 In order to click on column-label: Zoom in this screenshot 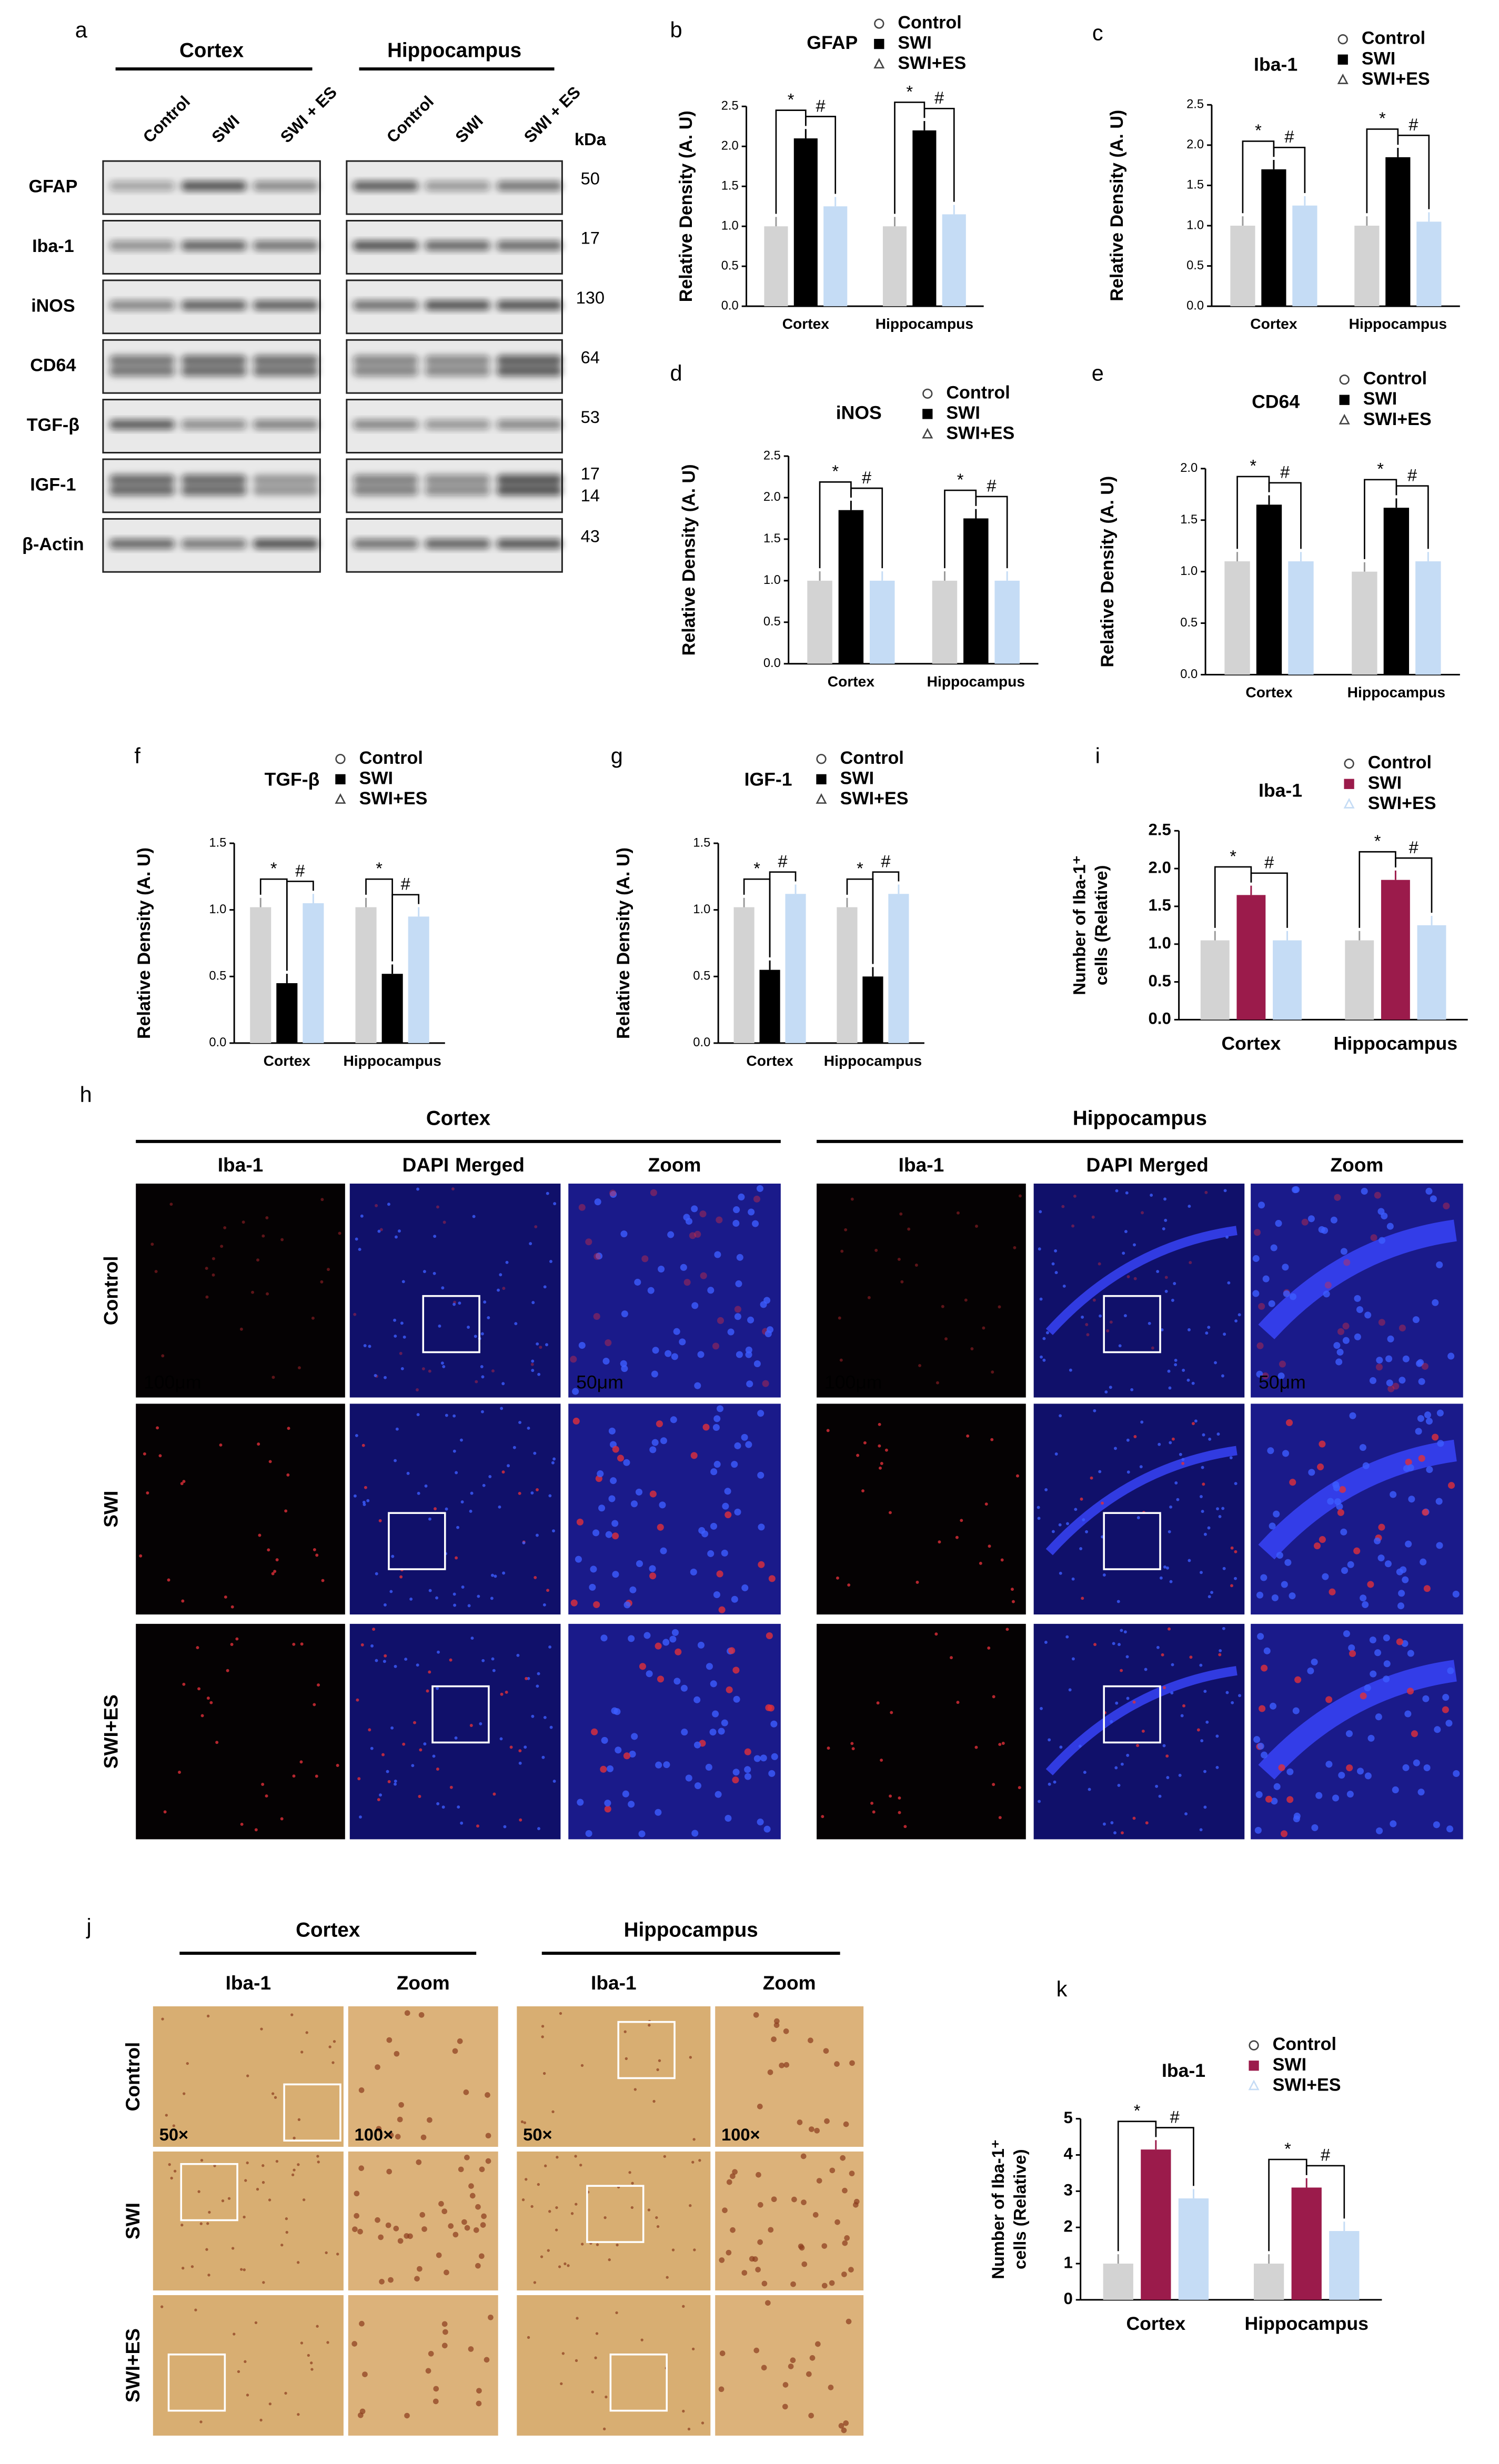, I will do `click(790, 1983)`.